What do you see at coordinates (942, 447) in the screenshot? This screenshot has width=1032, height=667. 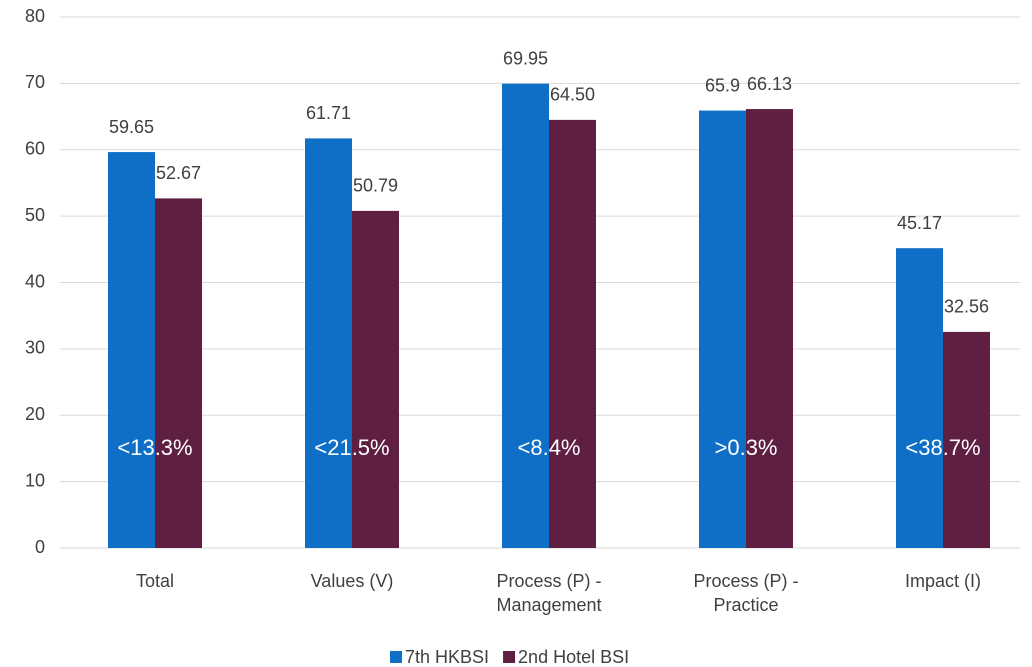 I see `annotation: <38.7%` at bounding box center [942, 447].